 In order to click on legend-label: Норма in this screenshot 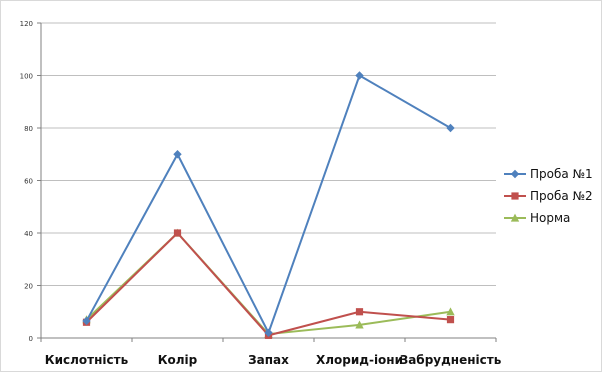, I will do `click(550, 218)`.